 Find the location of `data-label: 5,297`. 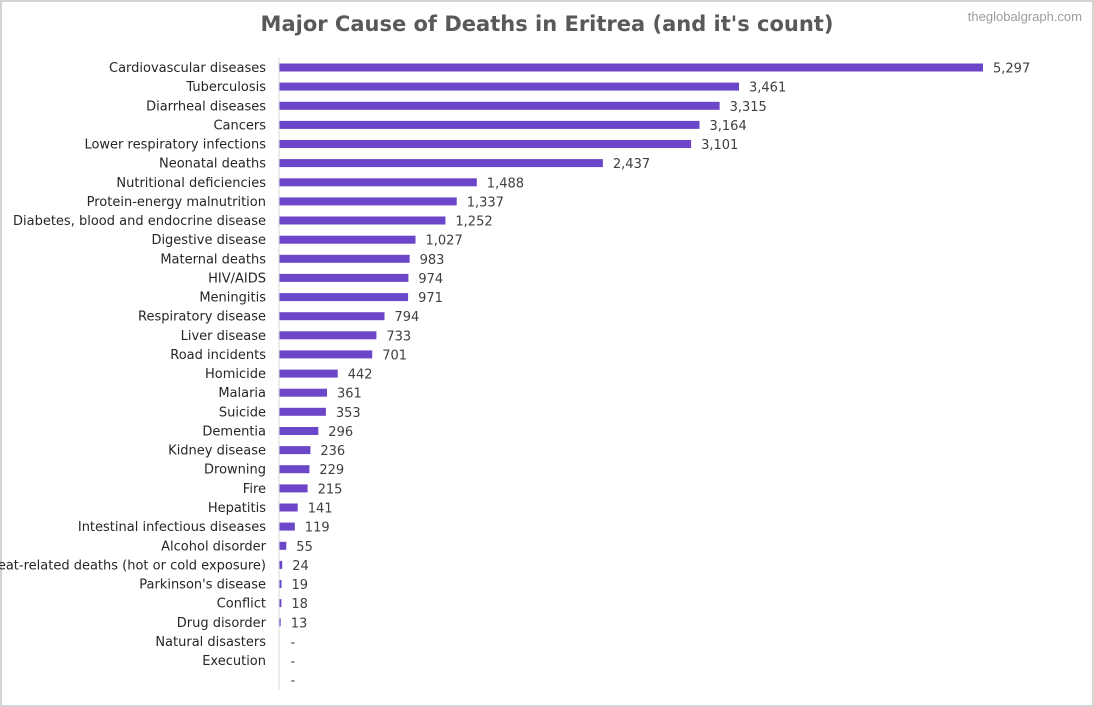

data-label: 5,297 is located at coordinates (1011, 69).